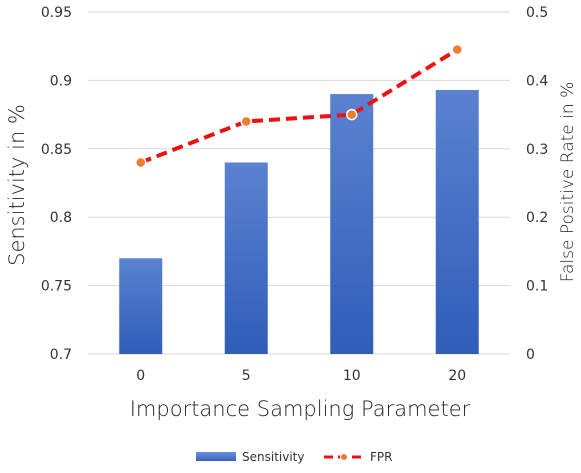 This screenshot has height=473, width=581. What do you see at coordinates (246, 376) in the screenshot?
I see `x-tick-label: 5` at bounding box center [246, 376].